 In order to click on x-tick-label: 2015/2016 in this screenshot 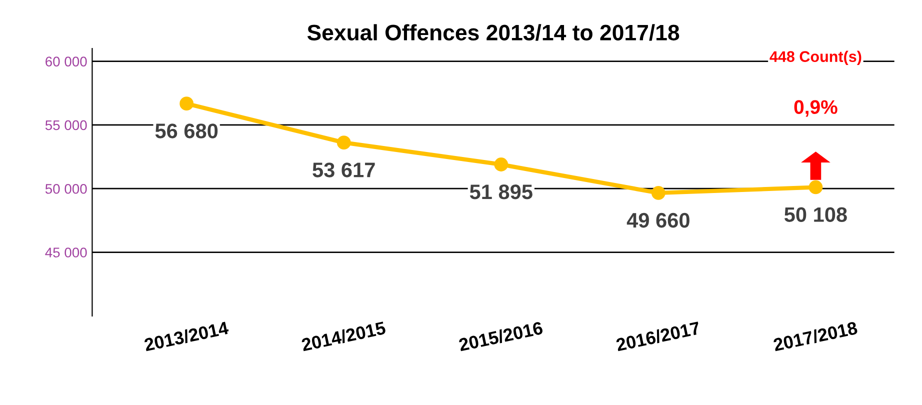, I will do `click(501, 336)`.